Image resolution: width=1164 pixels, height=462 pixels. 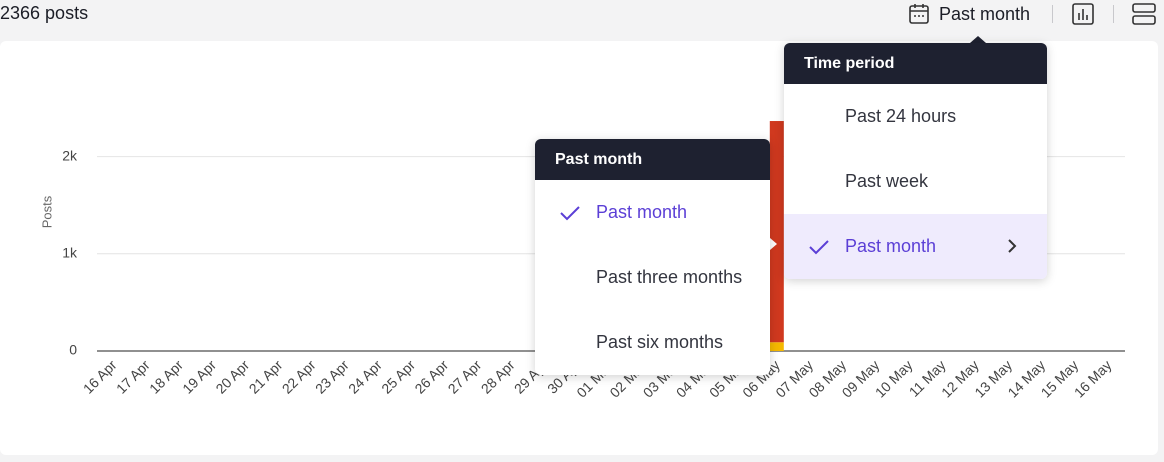 What do you see at coordinates (660, 342) in the screenshot?
I see `menu-item-label: Past six months` at bounding box center [660, 342].